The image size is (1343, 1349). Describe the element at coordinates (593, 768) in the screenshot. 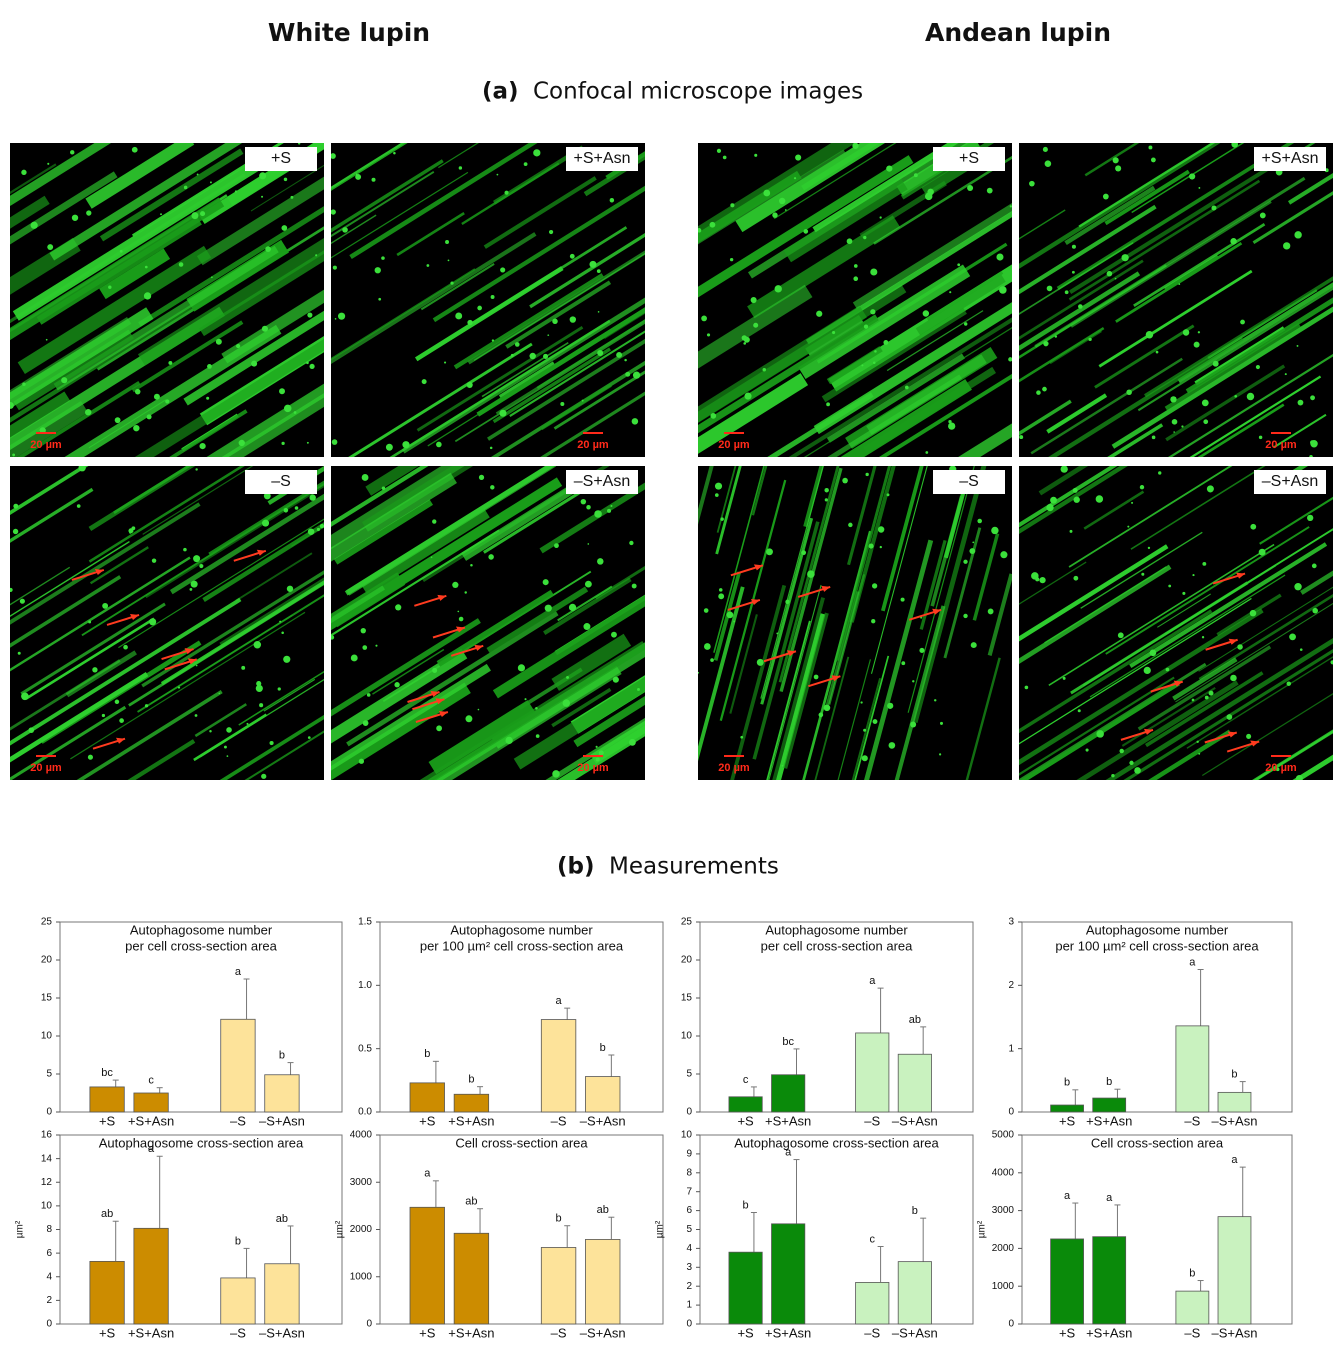

I see `scale-label: 20 µm` at that location.